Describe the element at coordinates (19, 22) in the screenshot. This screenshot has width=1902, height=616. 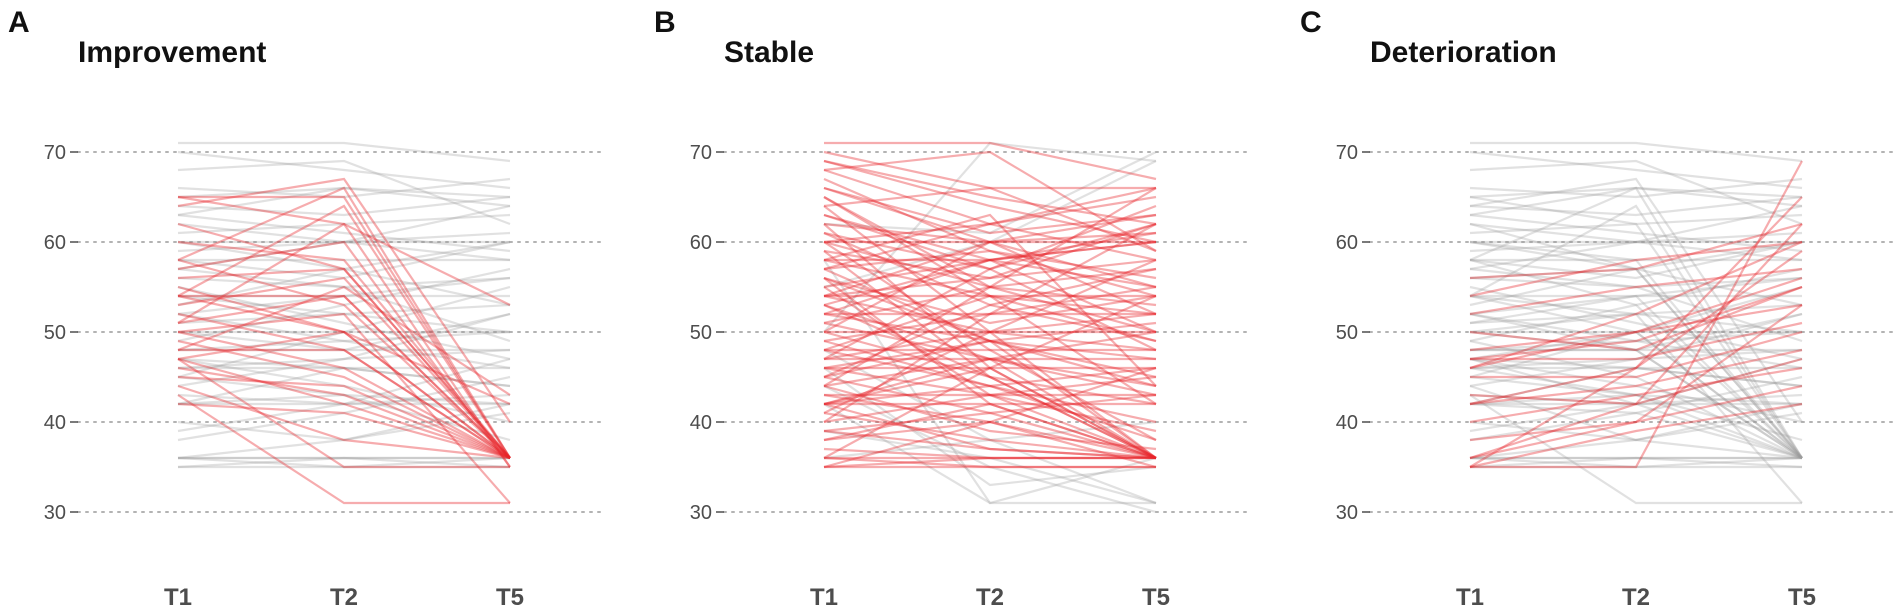
I see `panel-letter: A` at that location.